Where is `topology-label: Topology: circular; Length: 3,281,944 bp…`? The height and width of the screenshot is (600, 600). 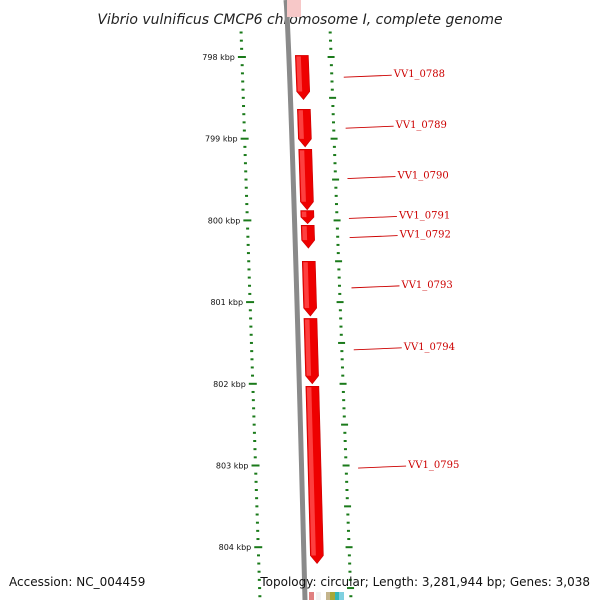 topology-label: Topology: circular; Length: 3,281,944 bp… is located at coordinates (425, 582).